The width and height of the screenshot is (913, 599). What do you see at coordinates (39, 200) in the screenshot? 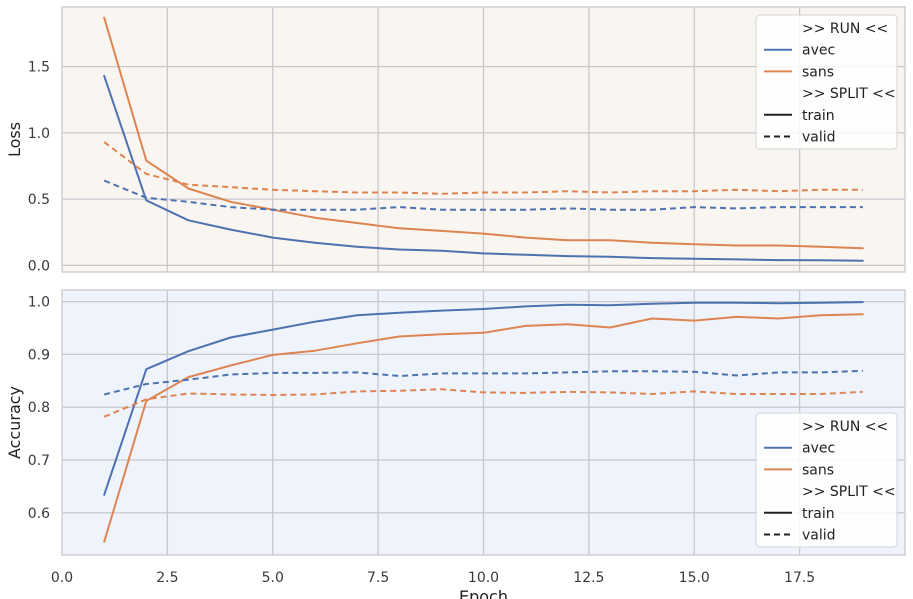
I see `y-tick-label: 0.5` at bounding box center [39, 200].